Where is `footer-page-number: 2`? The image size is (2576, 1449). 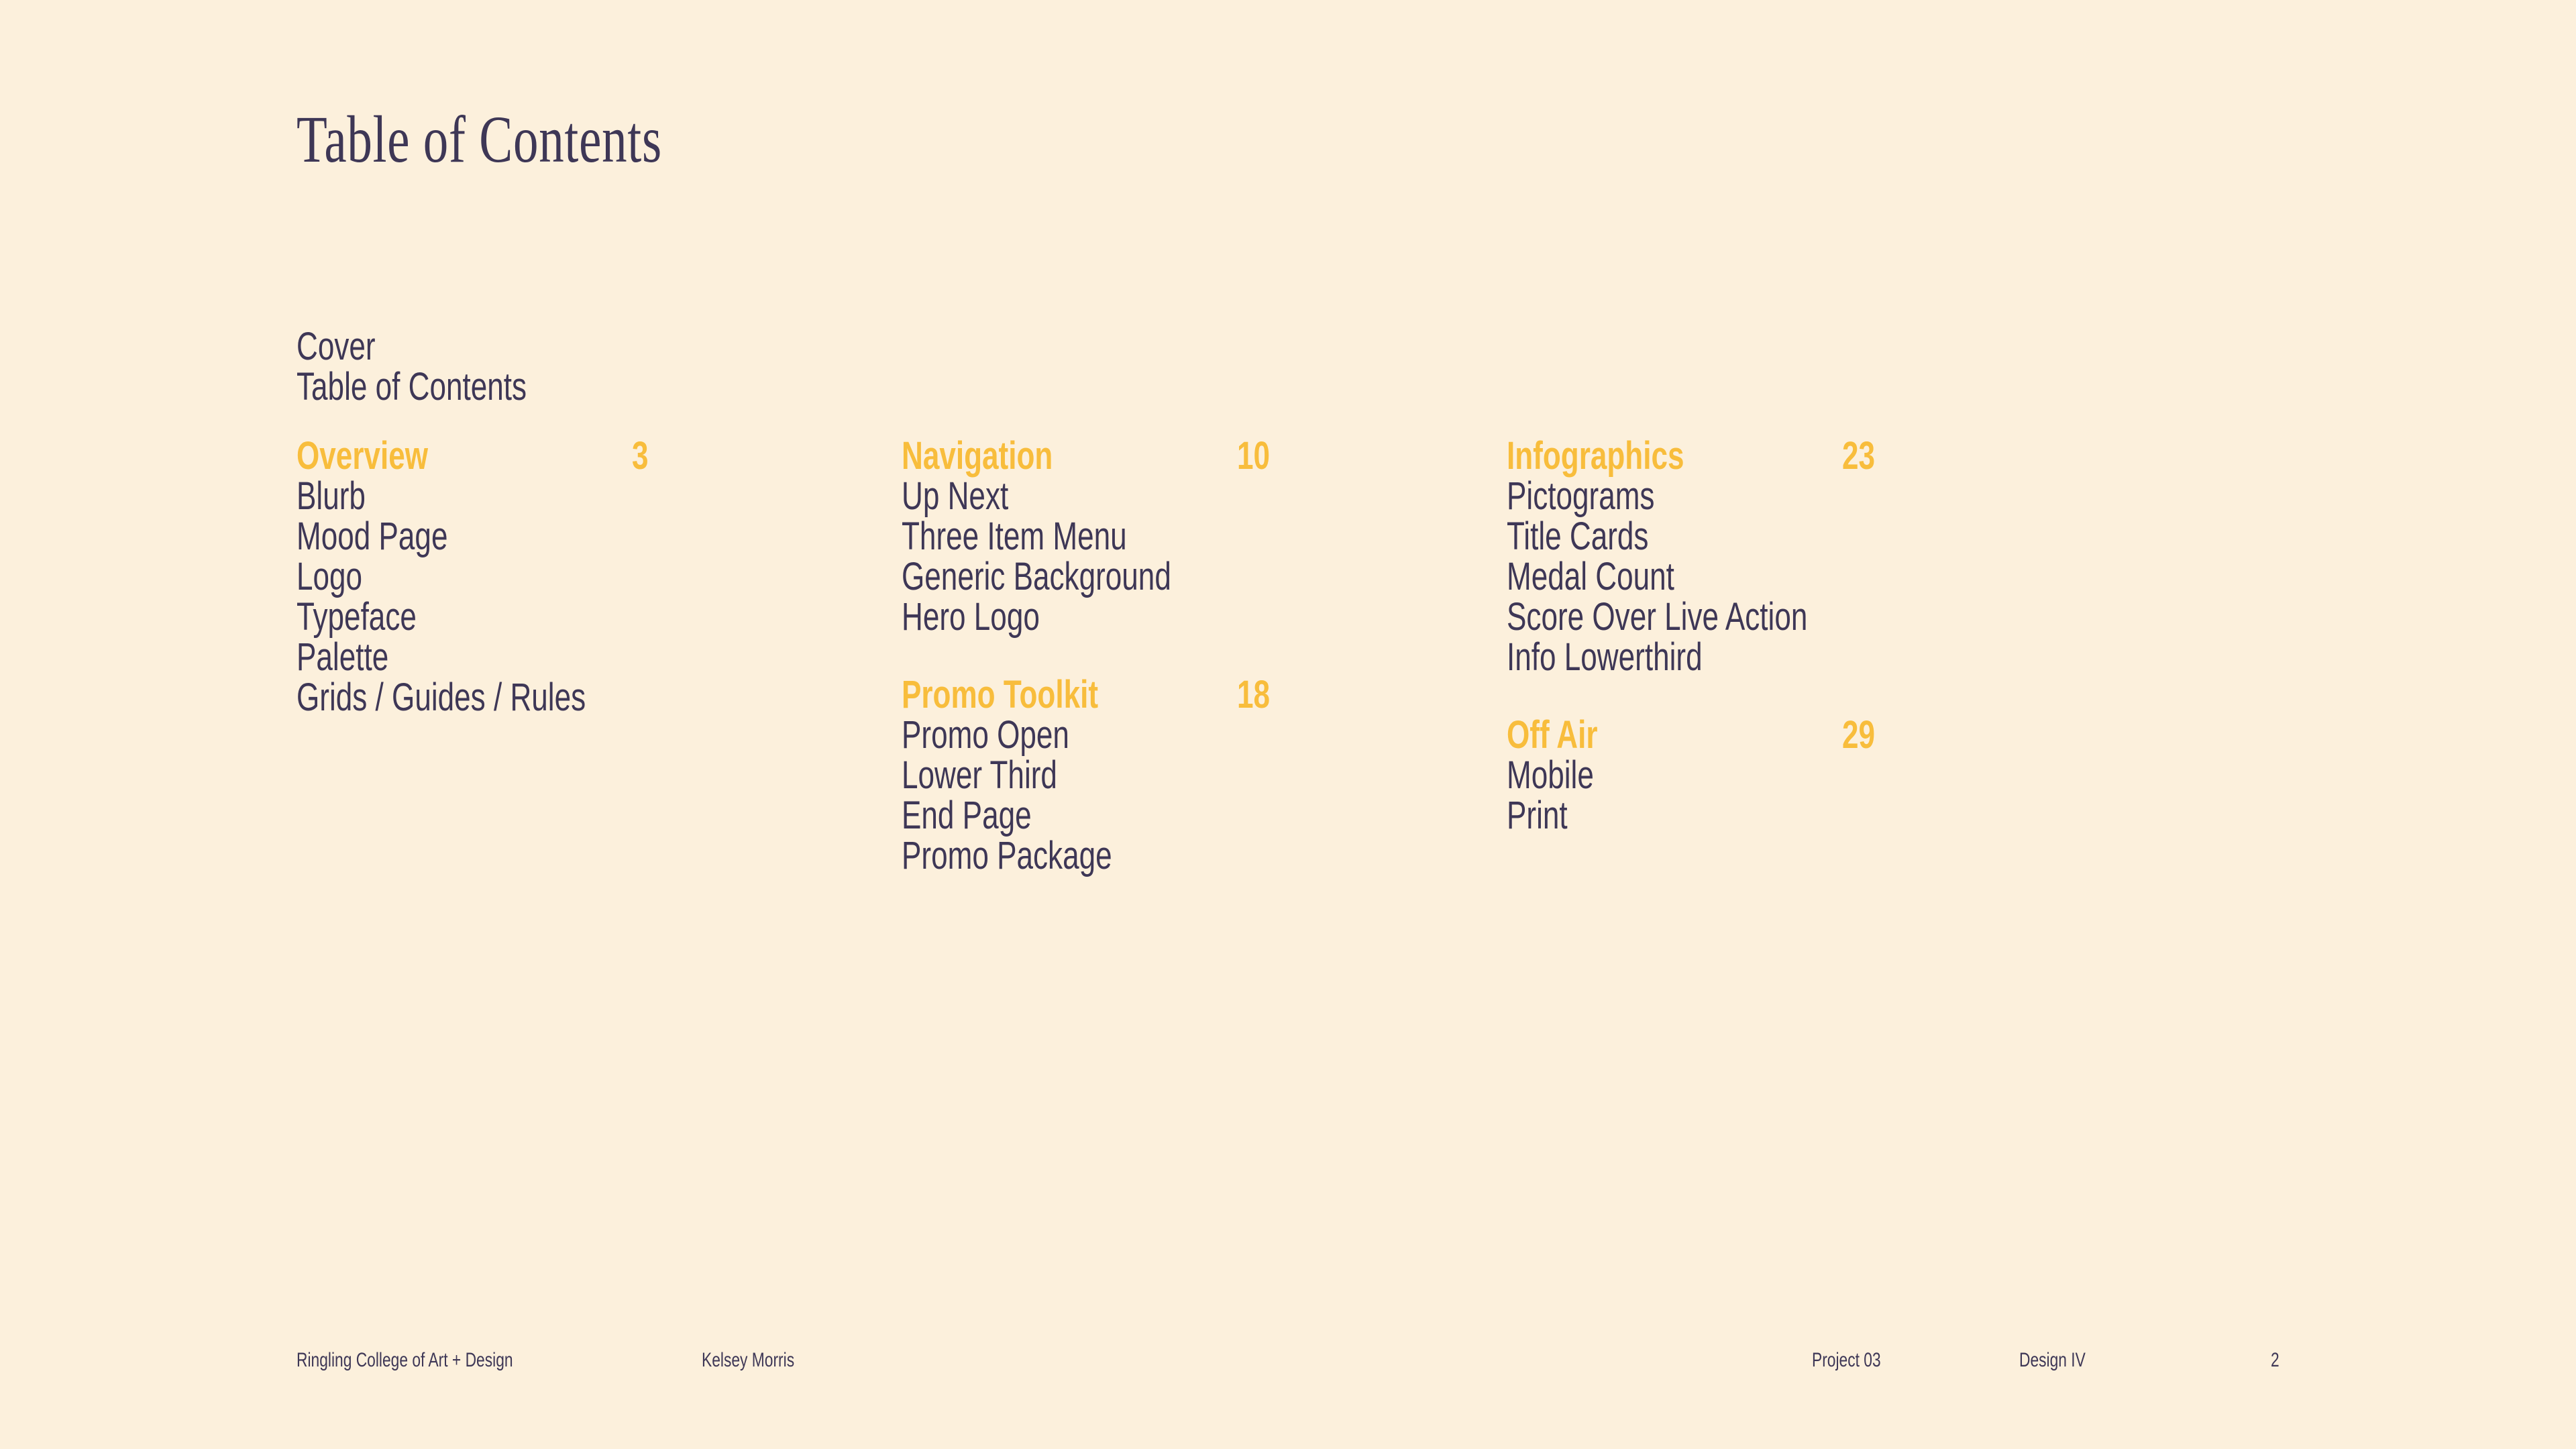
footer-page-number: 2 is located at coordinates (2275, 1360).